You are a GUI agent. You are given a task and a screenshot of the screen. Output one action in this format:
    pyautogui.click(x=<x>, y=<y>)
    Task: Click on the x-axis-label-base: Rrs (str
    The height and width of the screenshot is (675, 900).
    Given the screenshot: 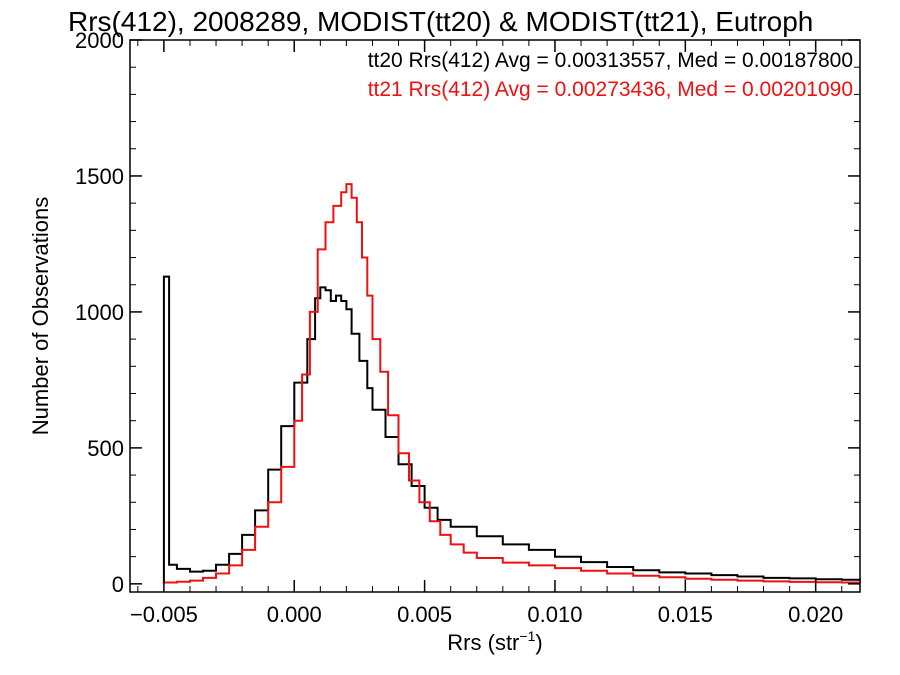 What is the action you would take?
    pyautogui.click(x=483, y=642)
    